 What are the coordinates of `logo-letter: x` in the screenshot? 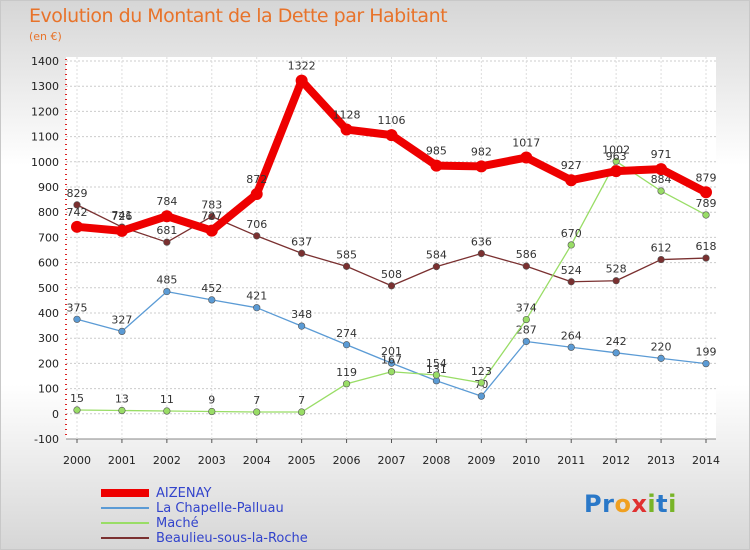 It's located at (639, 504).